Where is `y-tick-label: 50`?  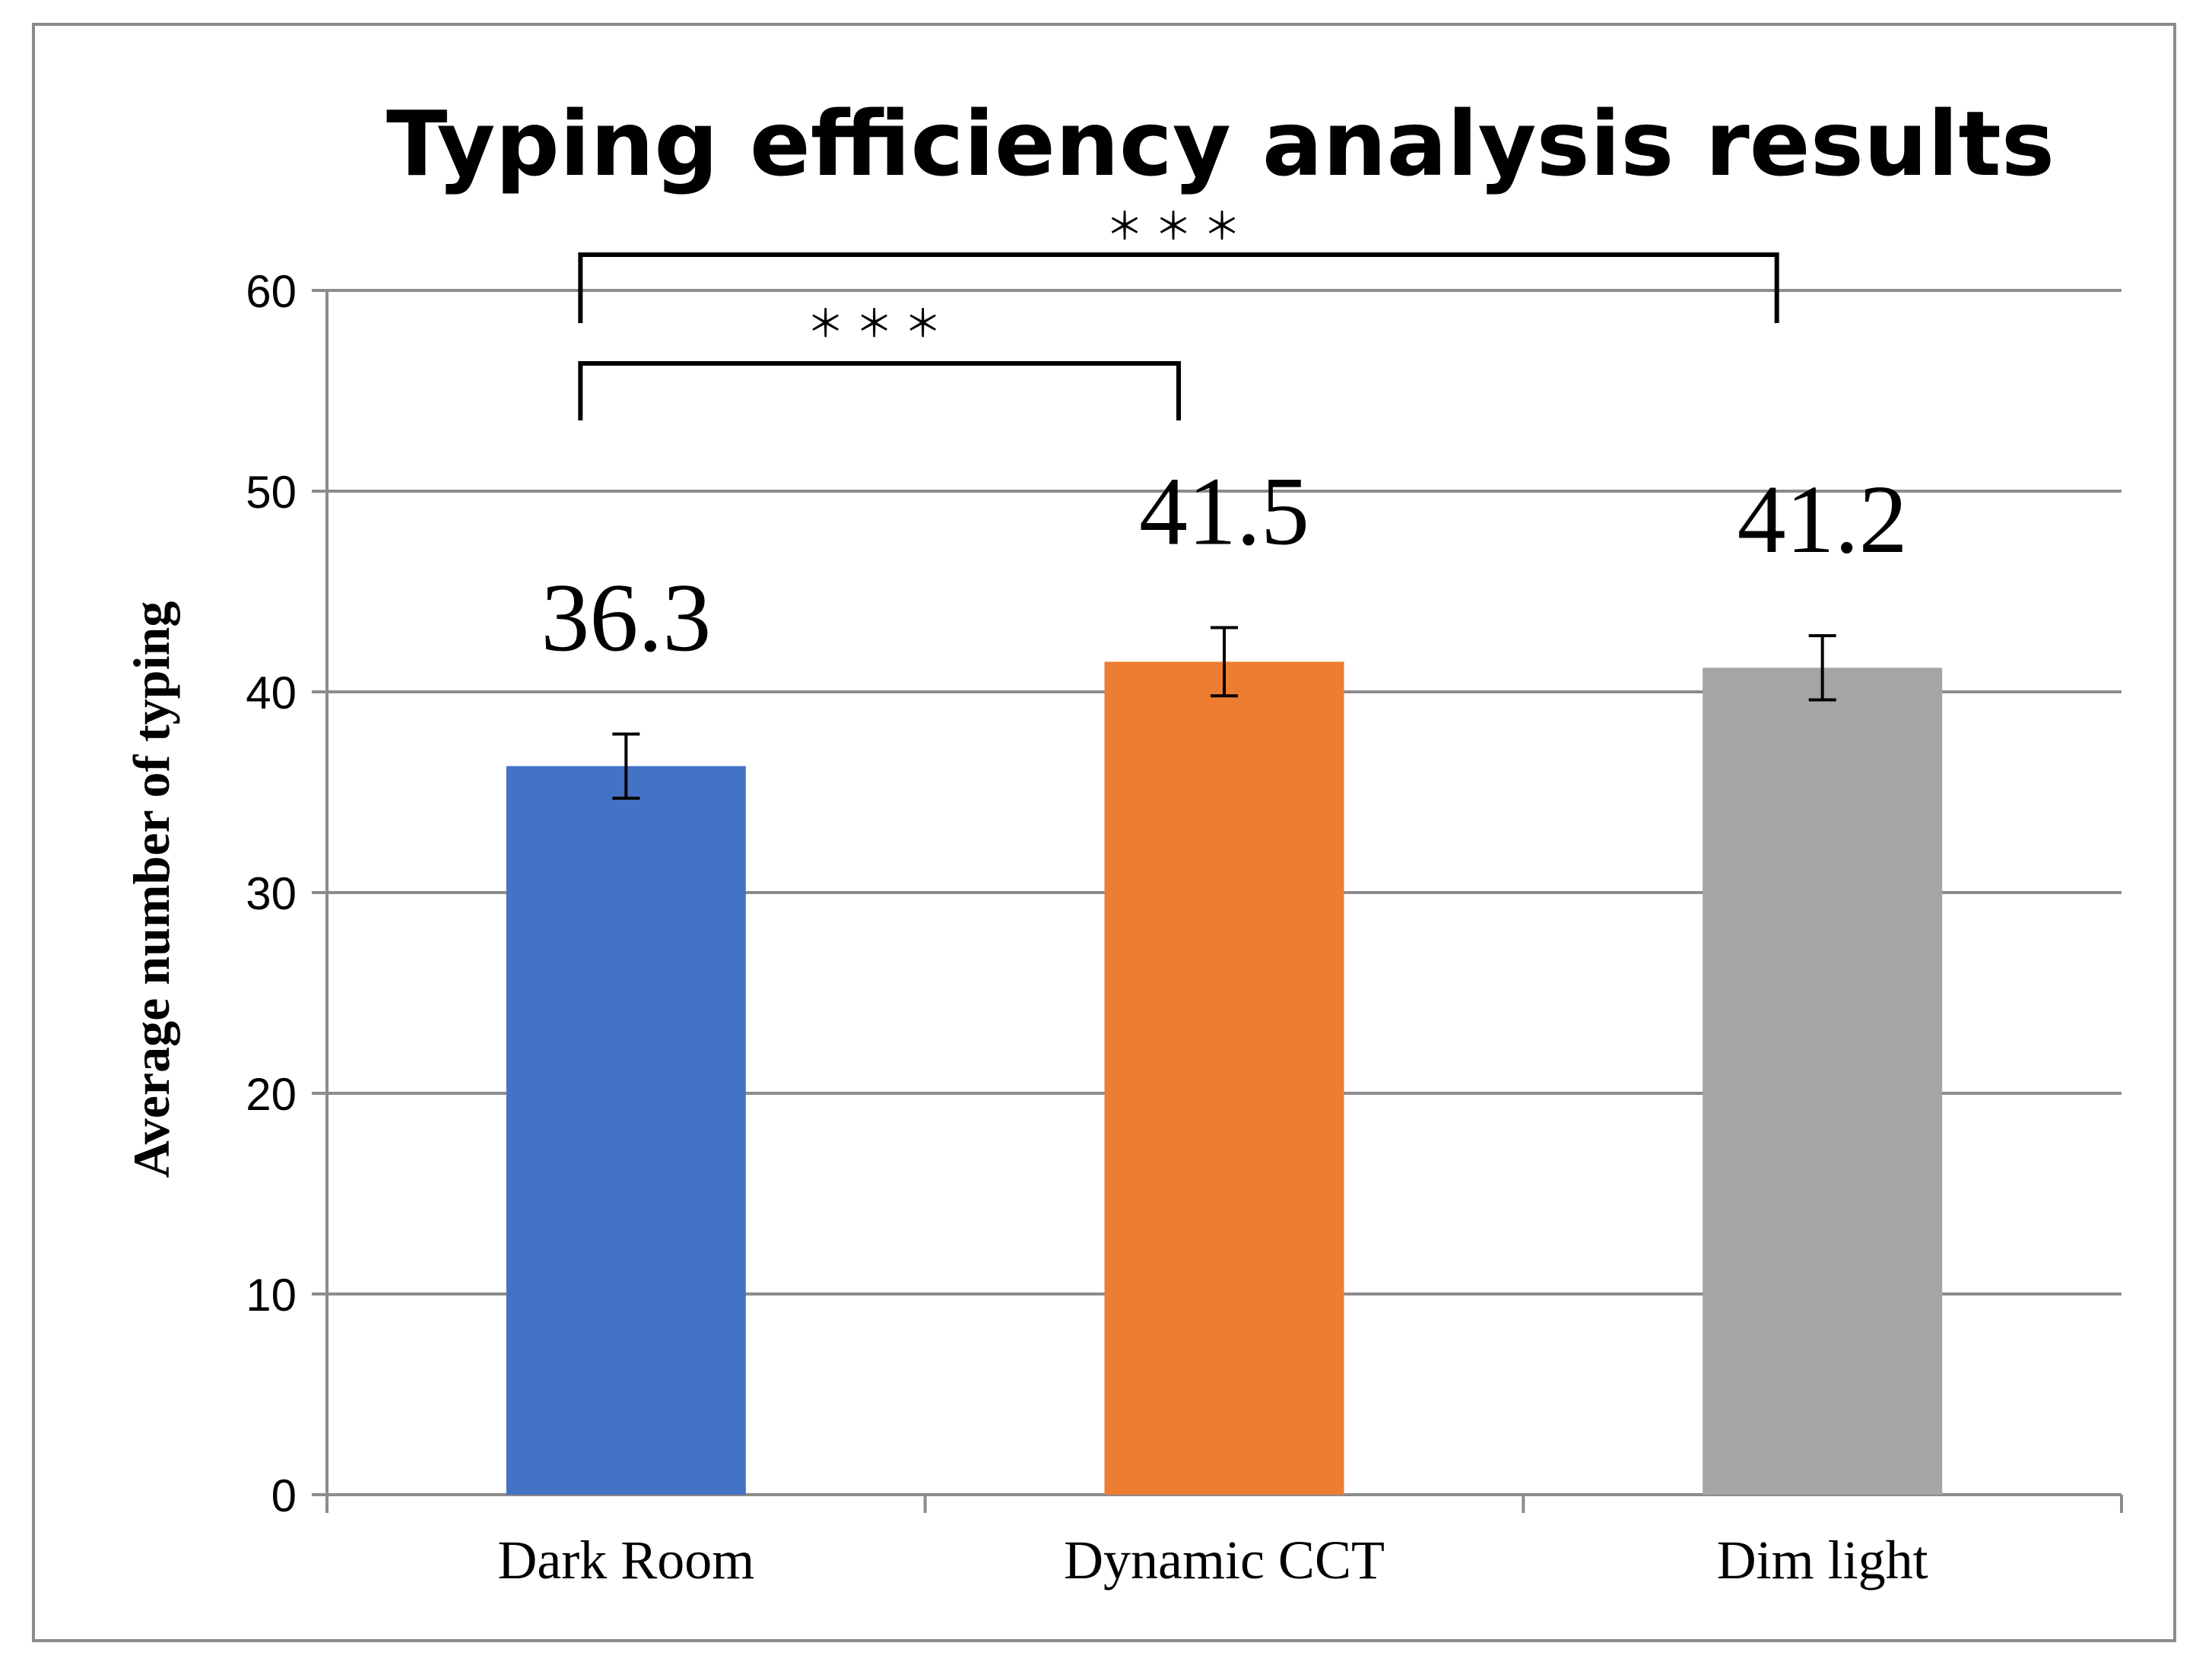 y-tick-label: 50 is located at coordinates (271, 493).